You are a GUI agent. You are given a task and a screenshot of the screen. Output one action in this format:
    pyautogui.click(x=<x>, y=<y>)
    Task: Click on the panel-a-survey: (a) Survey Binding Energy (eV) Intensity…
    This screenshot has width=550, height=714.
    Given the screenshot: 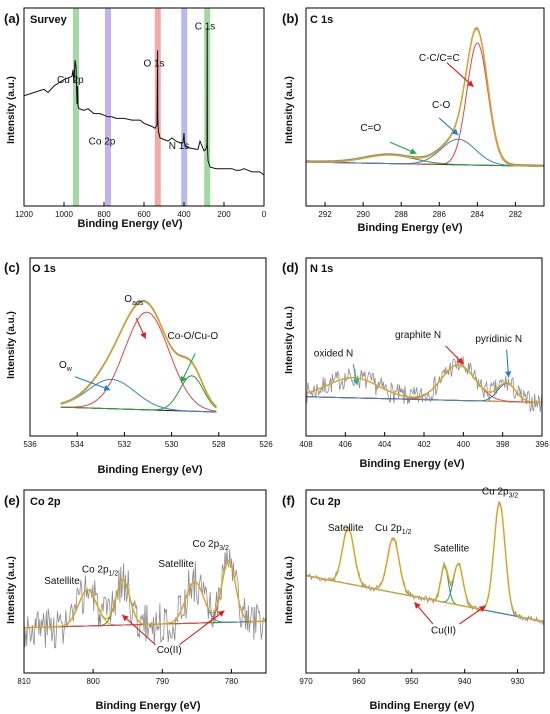 What is the action you would take?
    pyautogui.click(x=135, y=118)
    